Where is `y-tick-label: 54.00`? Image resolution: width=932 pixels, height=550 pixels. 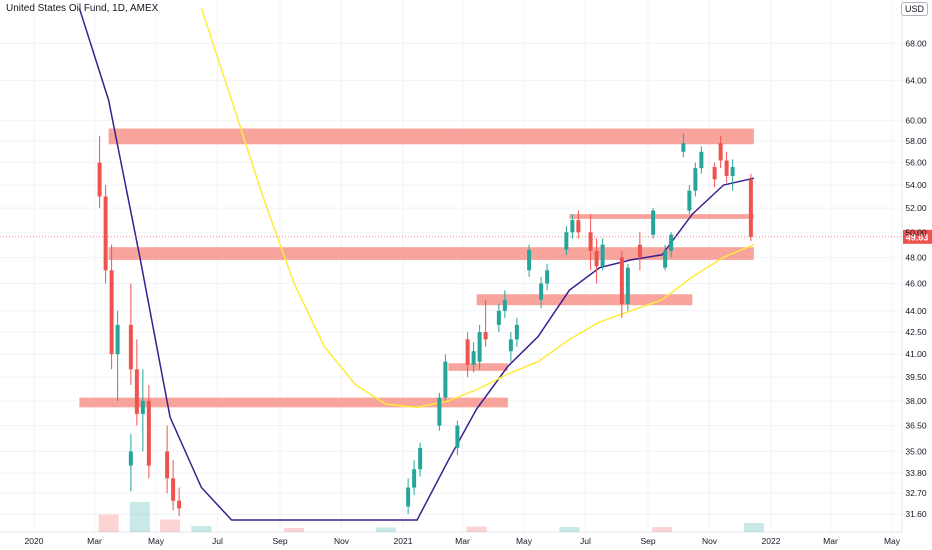 y-tick-label: 54.00 is located at coordinates (916, 185).